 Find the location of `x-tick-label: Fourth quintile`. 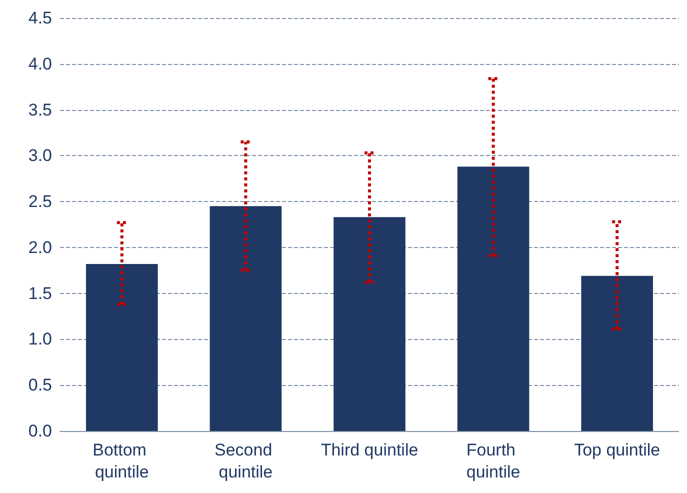

x-tick-label: Fourth quintile is located at coordinates (493, 461).